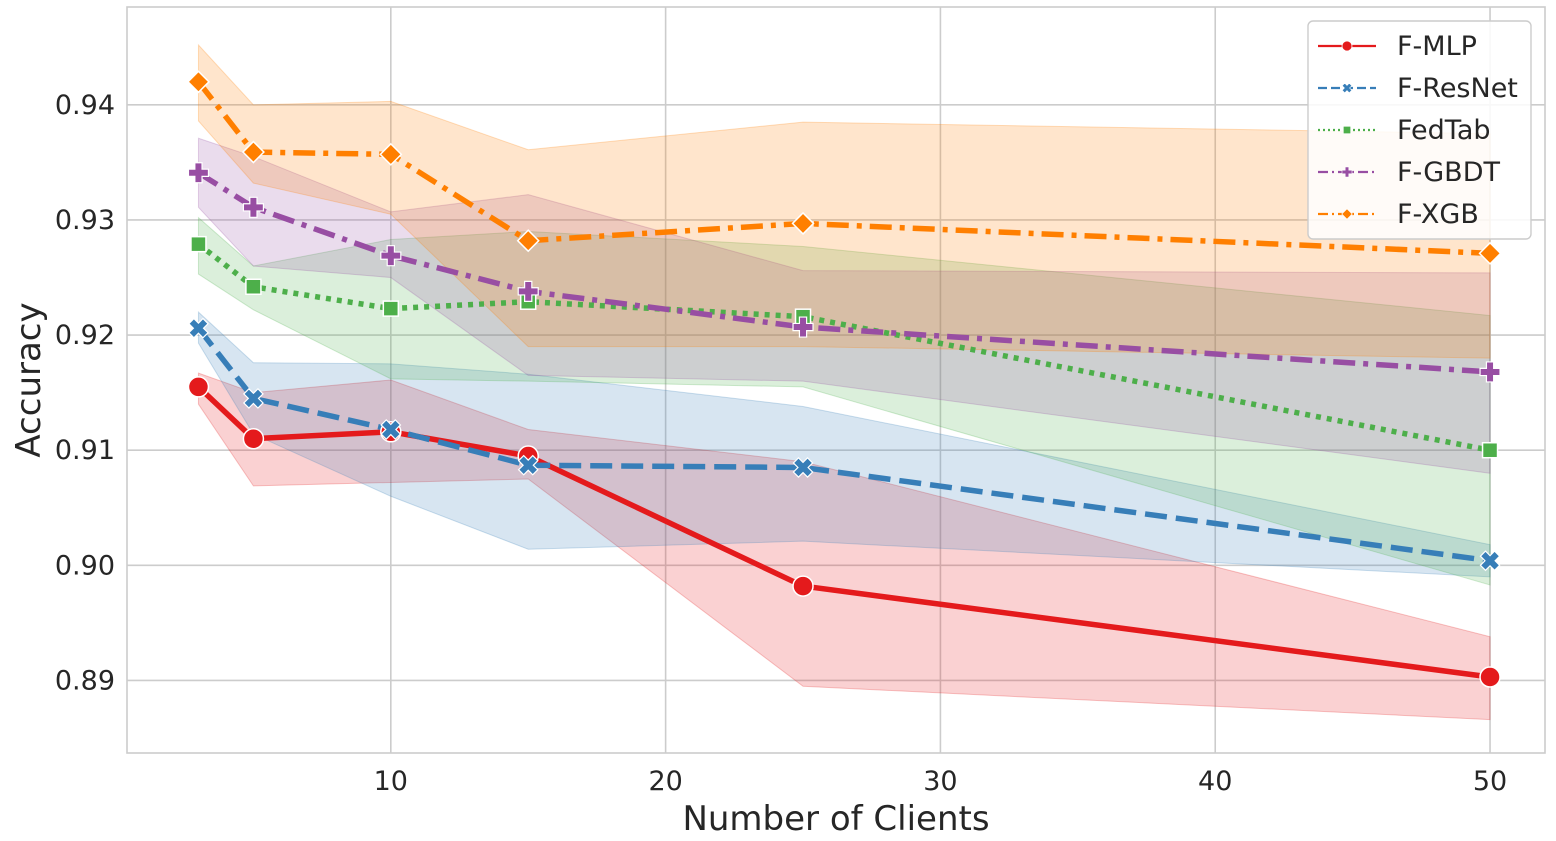 The image size is (1556, 841). I want to click on legend-marker-f-resnet, so click(1347, 88).